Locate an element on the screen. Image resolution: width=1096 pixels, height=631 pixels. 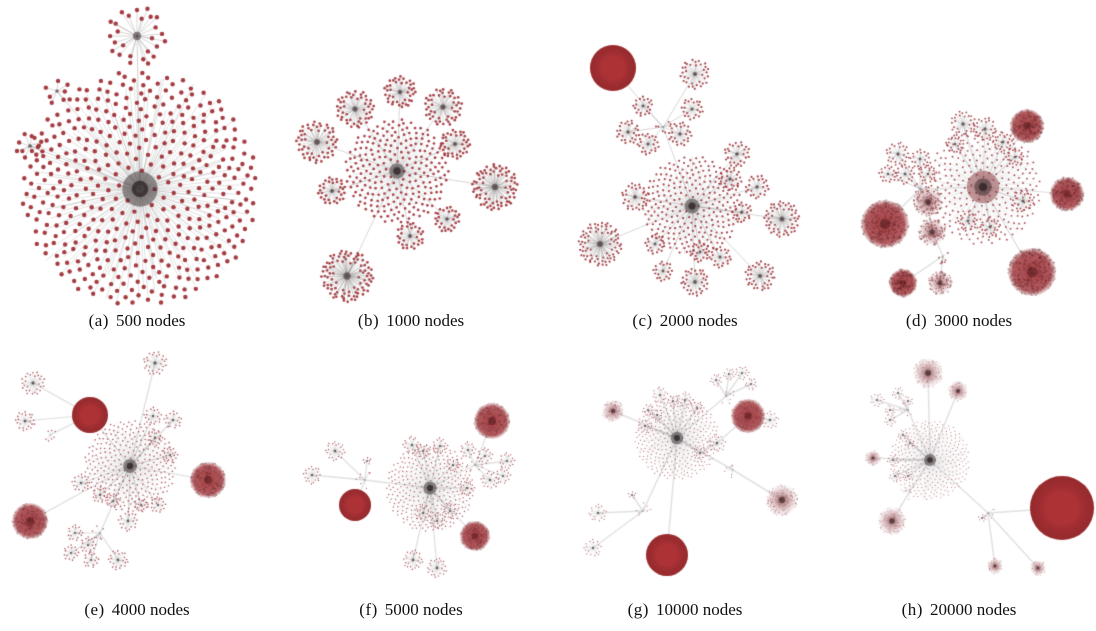
subfigure-a: (a) 500 nodes is located at coordinates (137, 170).